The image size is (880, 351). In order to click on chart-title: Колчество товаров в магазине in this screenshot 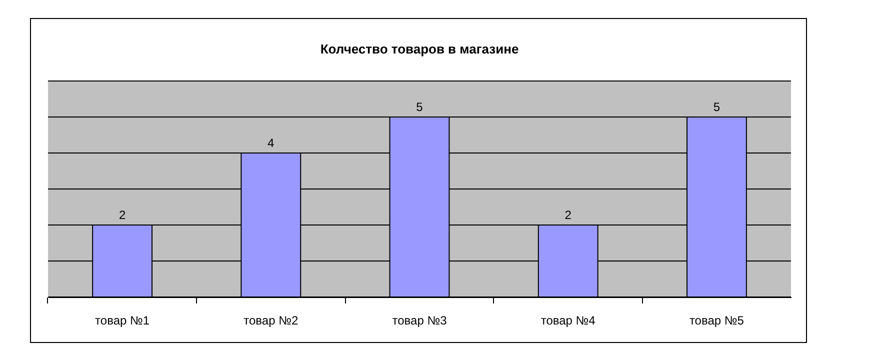, I will do `click(419, 49)`.